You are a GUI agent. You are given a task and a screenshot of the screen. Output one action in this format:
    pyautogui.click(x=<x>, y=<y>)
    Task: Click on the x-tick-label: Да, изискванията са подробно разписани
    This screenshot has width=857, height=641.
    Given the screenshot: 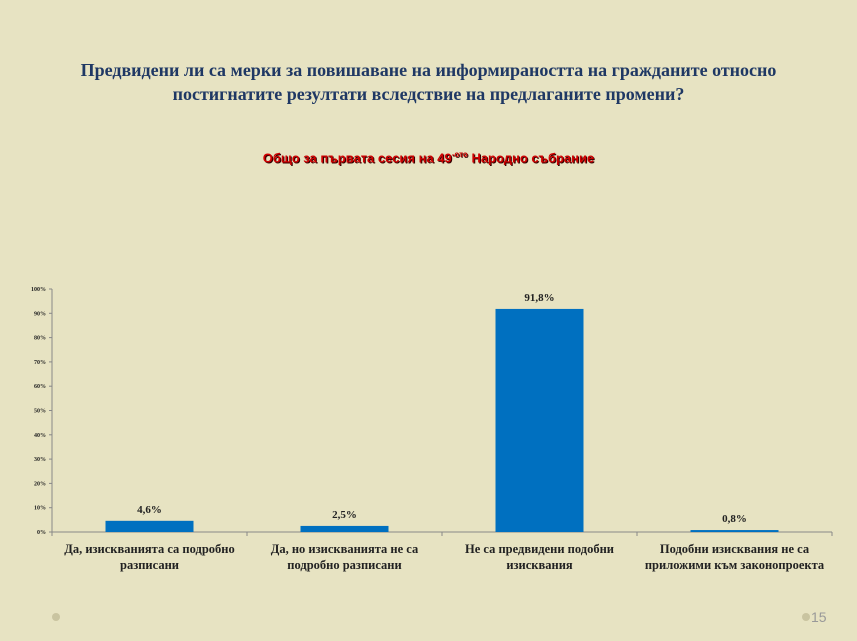 What is the action you would take?
    pyautogui.click(x=149, y=557)
    